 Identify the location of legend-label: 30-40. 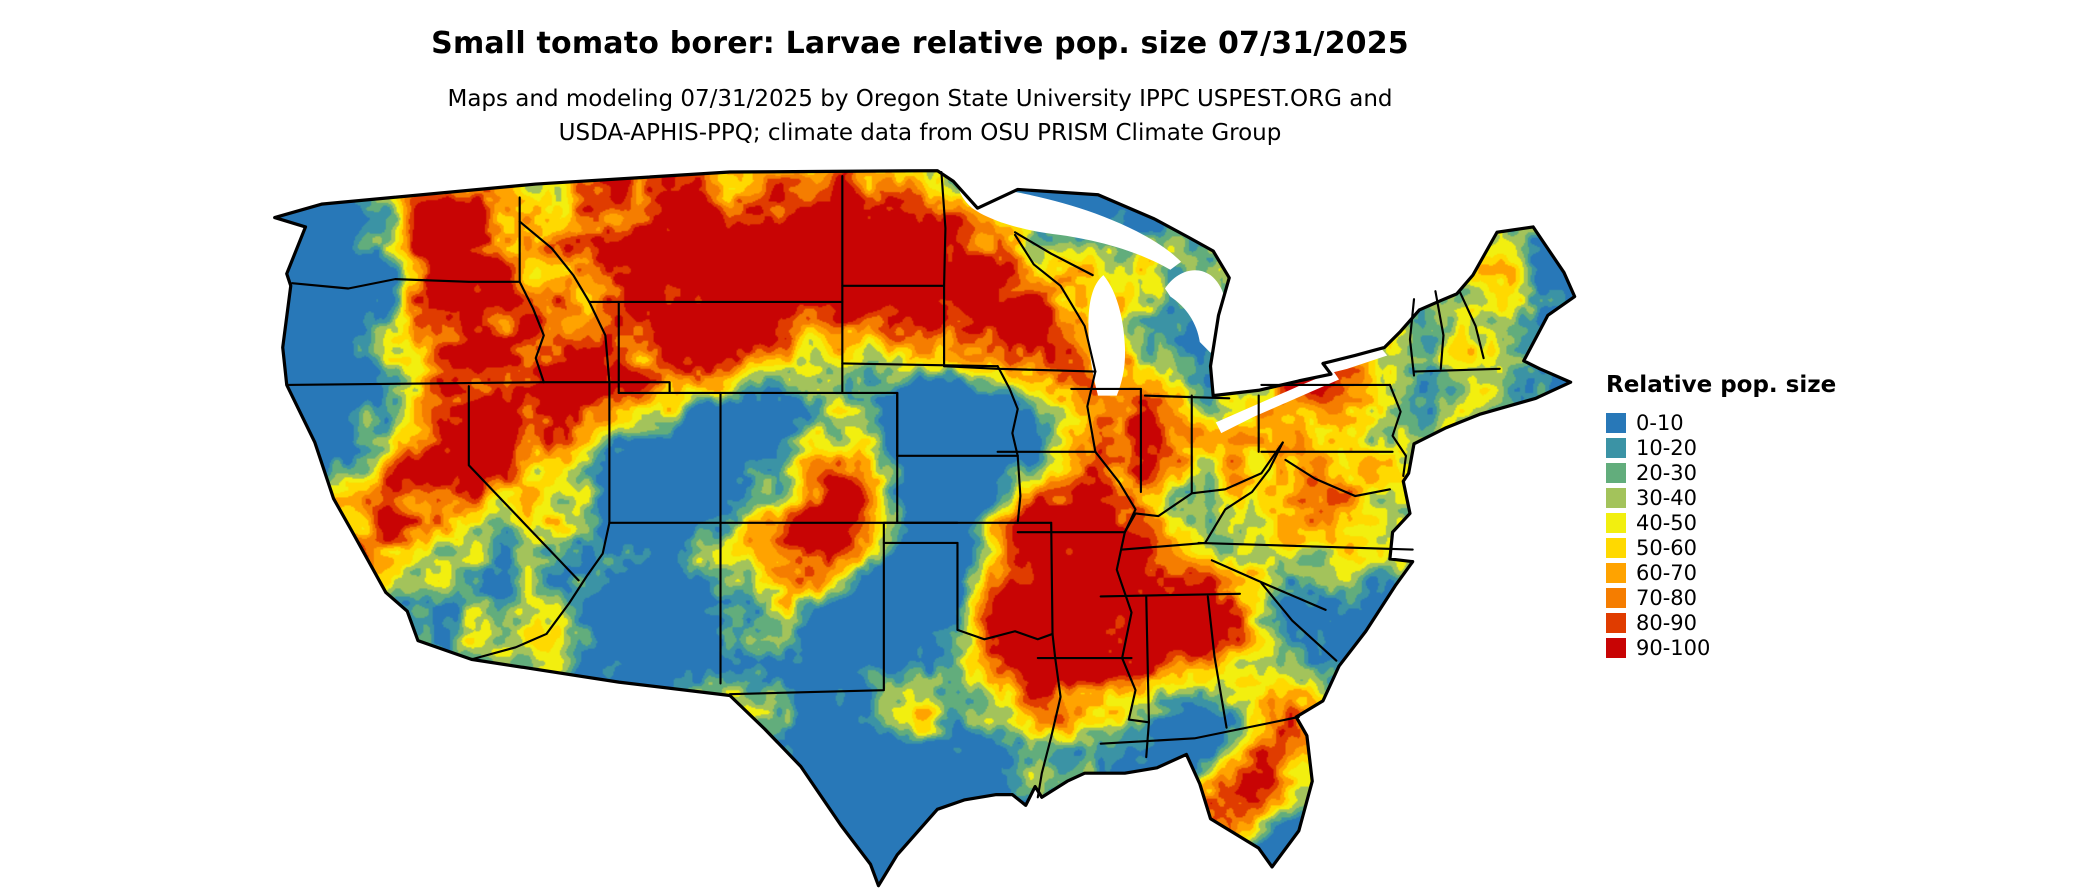
(1667, 497).